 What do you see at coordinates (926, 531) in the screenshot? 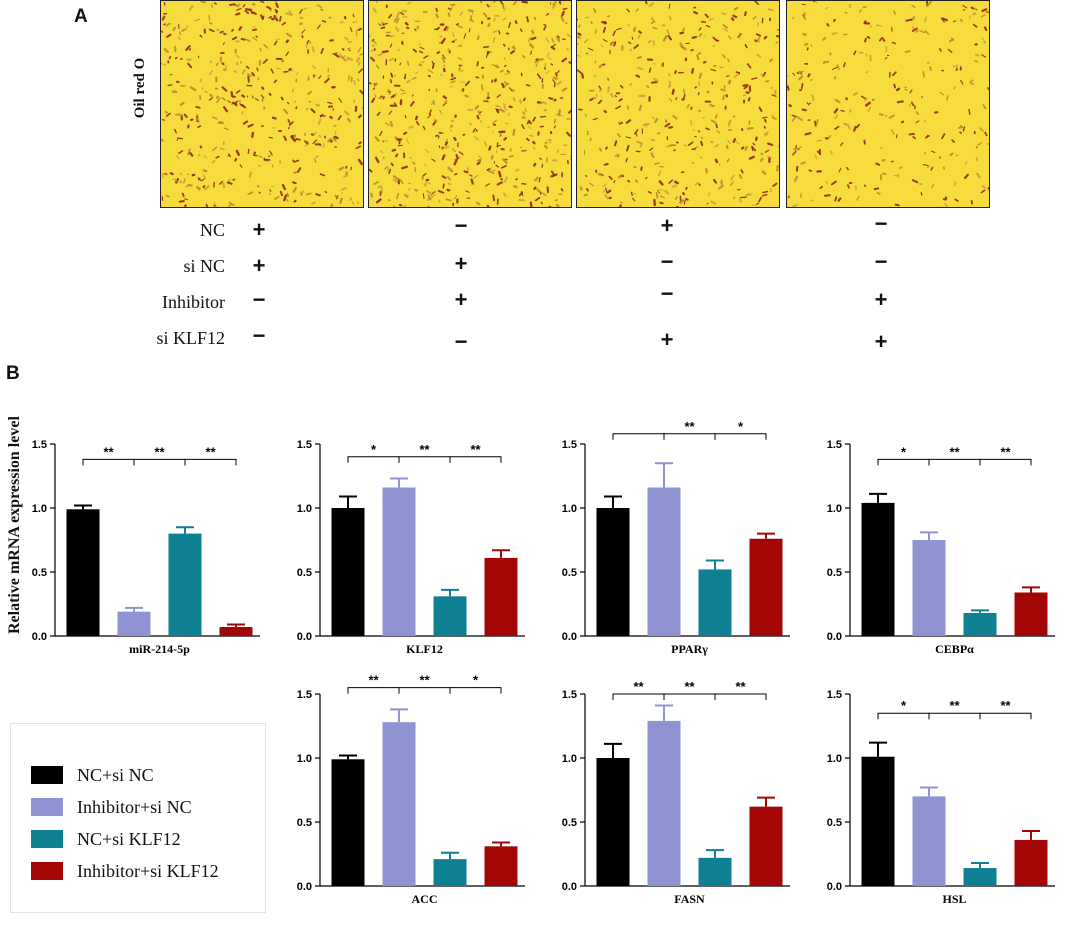
I see `chart-cebp-alpha: 0.0 0.5 1.0 1.5 * ** ** CEBPα` at bounding box center [926, 531].